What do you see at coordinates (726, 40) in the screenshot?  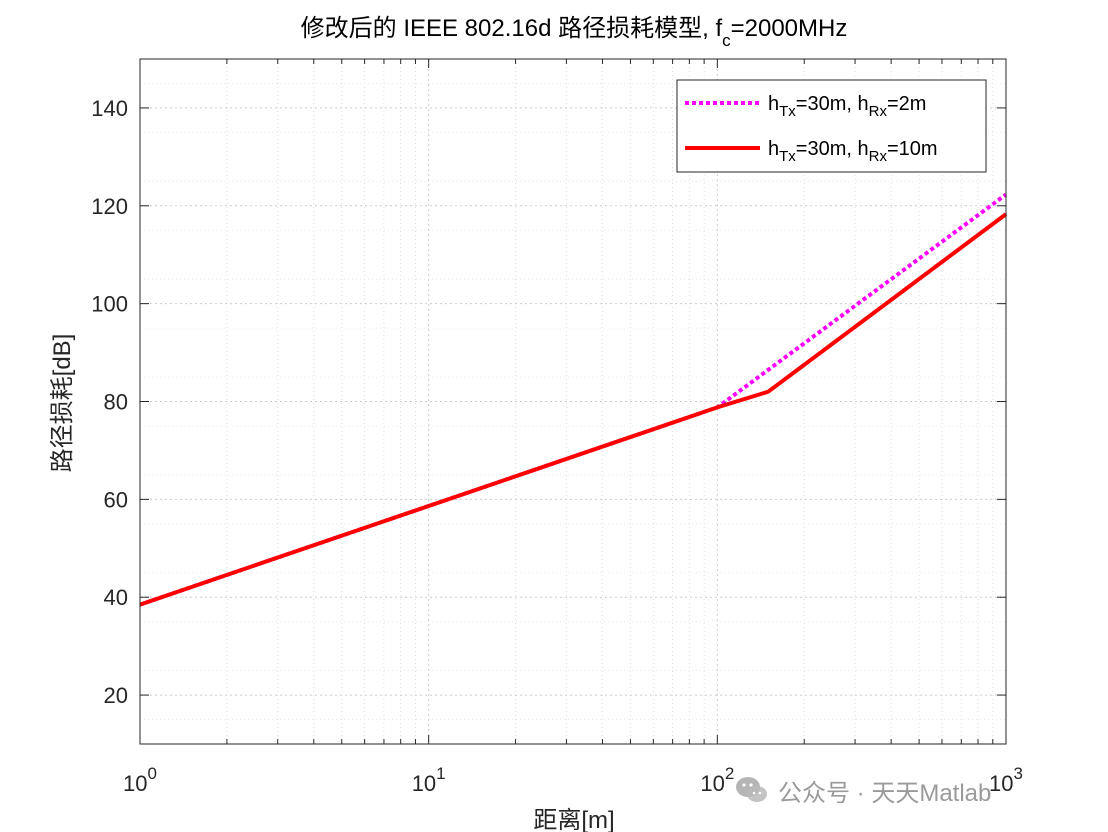 I see `chart-title-subscript: c` at bounding box center [726, 40].